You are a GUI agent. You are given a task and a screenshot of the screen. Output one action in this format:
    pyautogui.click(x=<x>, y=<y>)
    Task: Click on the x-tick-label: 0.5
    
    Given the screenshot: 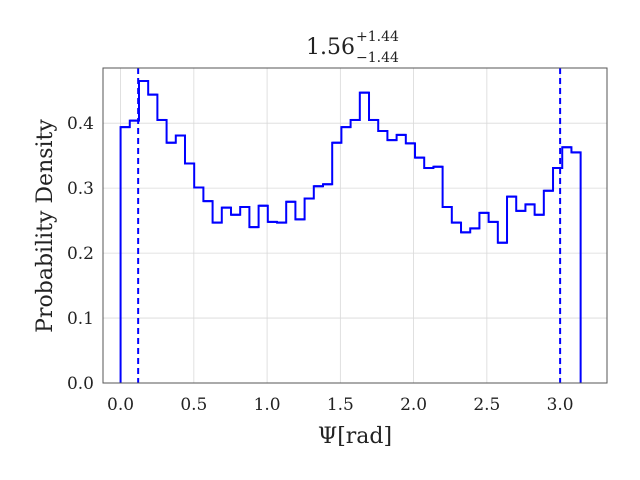 What is the action you would take?
    pyautogui.click(x=193, y=405)
    